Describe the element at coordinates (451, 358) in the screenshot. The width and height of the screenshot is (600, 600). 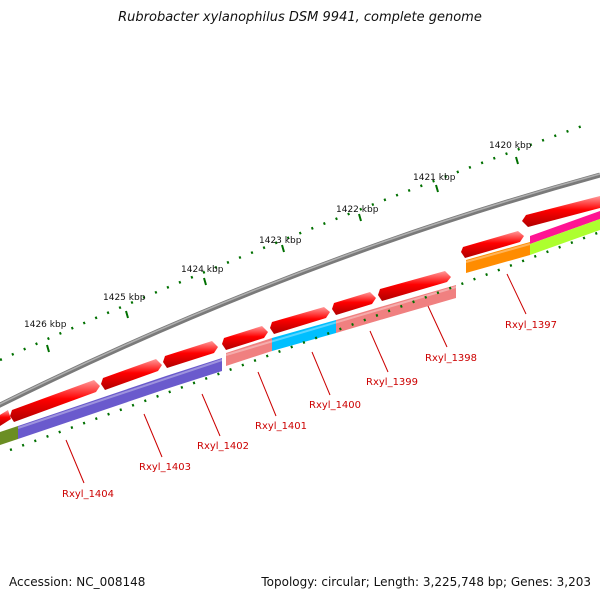
I see `gene-label-rxyl-1398: Rxyl_1398` at that location.